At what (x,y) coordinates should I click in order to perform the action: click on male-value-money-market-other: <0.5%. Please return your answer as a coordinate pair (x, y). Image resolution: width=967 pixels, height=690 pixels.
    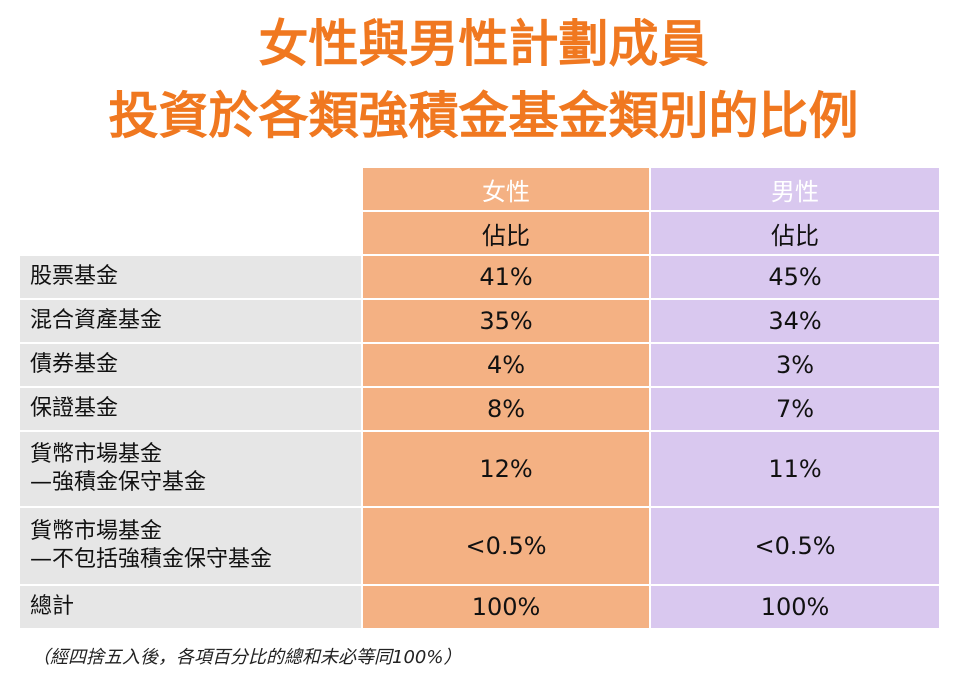
    Looking at the image, I should click on (795, 546).